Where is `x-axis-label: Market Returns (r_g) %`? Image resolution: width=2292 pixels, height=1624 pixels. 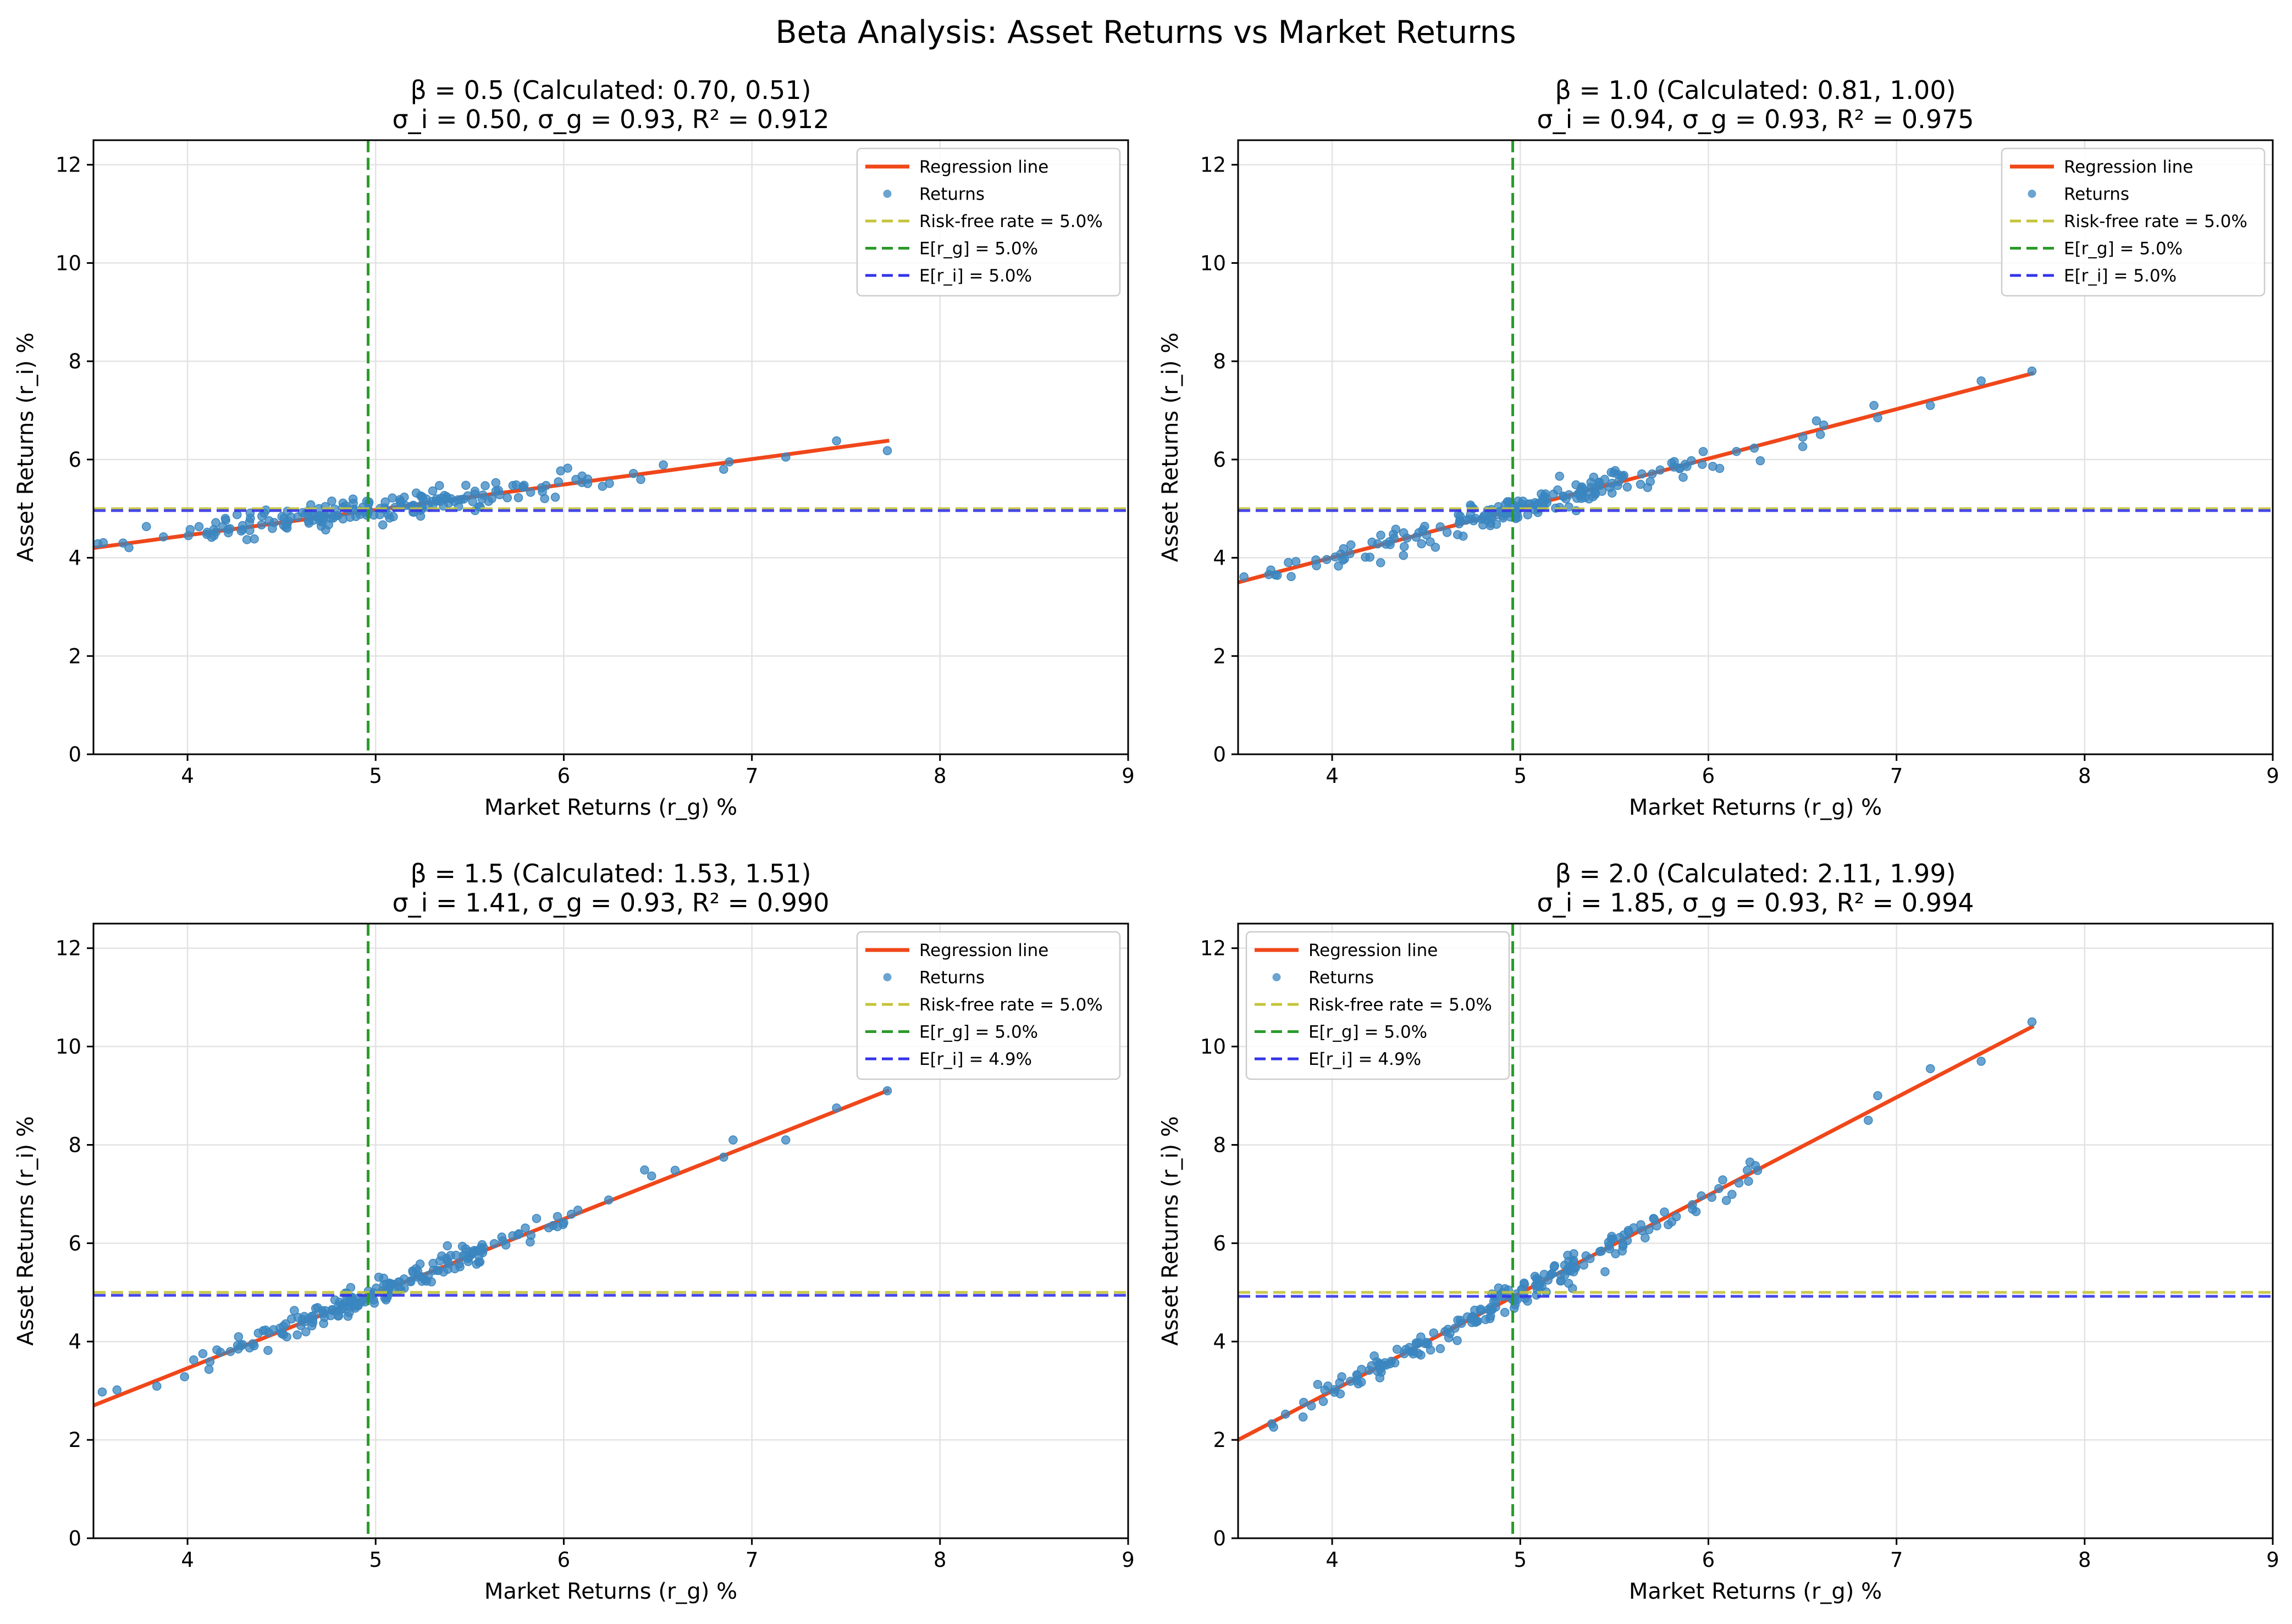
x-axis-label: Market Returns (r_g) % is located at coordinates (1755, 1591).